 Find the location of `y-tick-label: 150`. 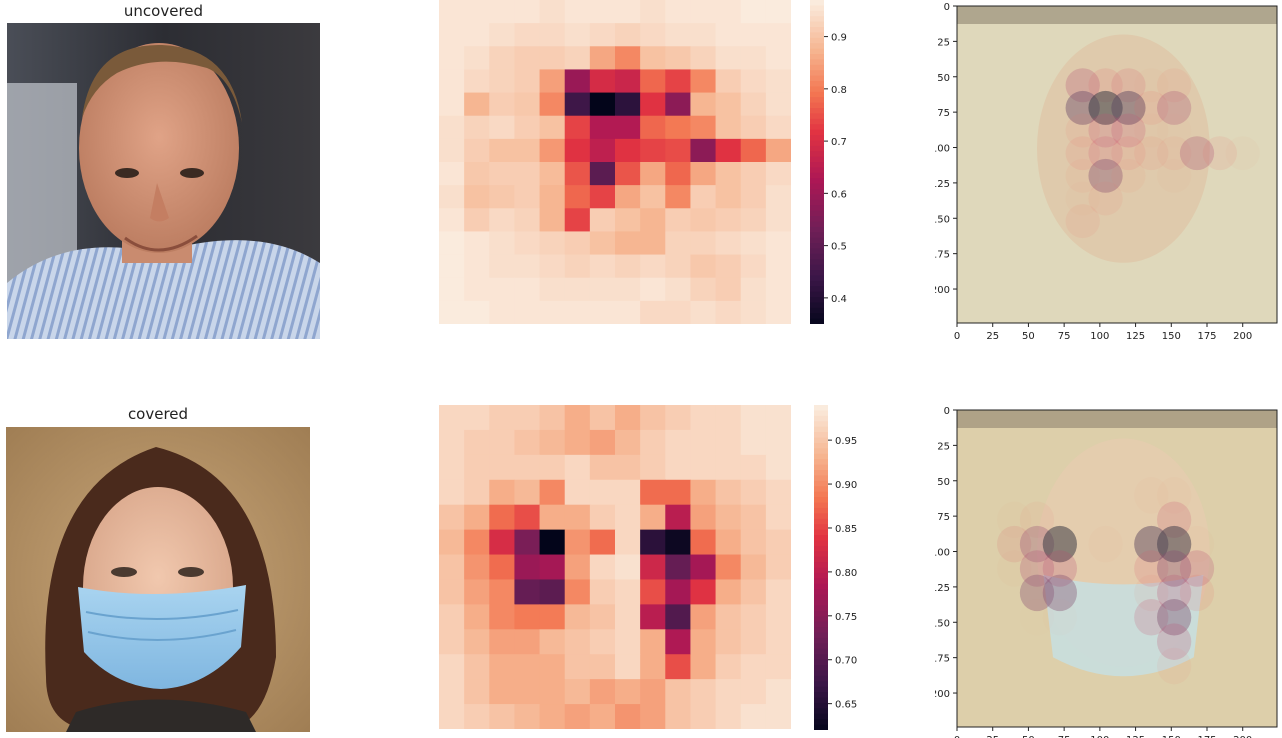

y-tick-label: 150 is located at coordinates (942, 219).